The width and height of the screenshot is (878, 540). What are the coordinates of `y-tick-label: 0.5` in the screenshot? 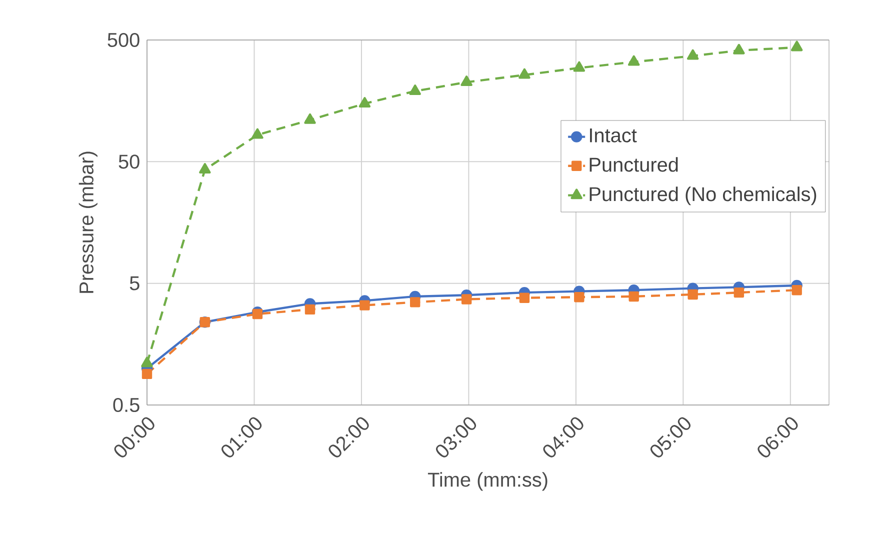 It's located at (126, 405).